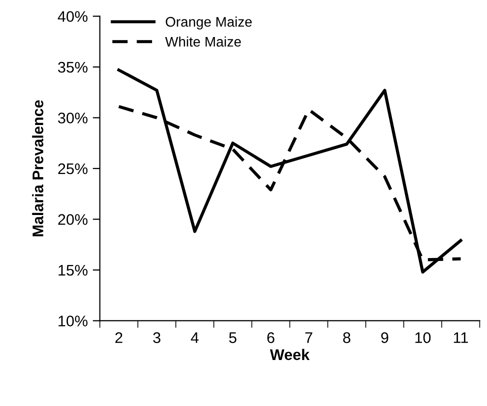 This screenshot has height=406, width=487. What do you see at coordinates (203, 41) in the screenshot?
I see `legend-label: White Maize` at bounding box center [203, 41].